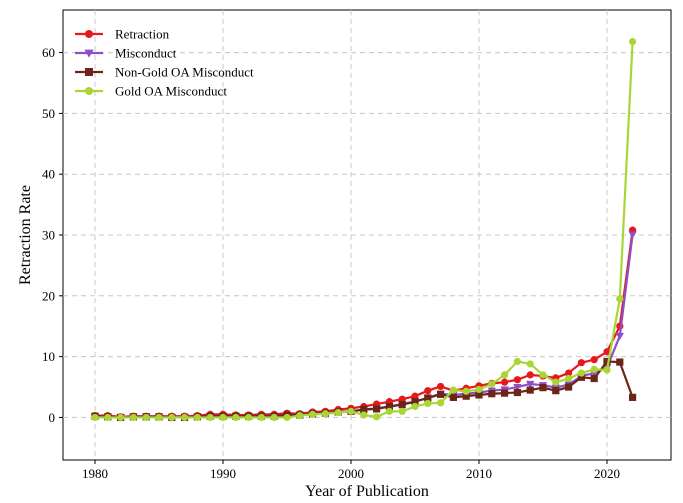 The image size is (683, 503). I want to click on y-axis-ticks: 0 10 20 30 40 50 60, so click(52, 235).